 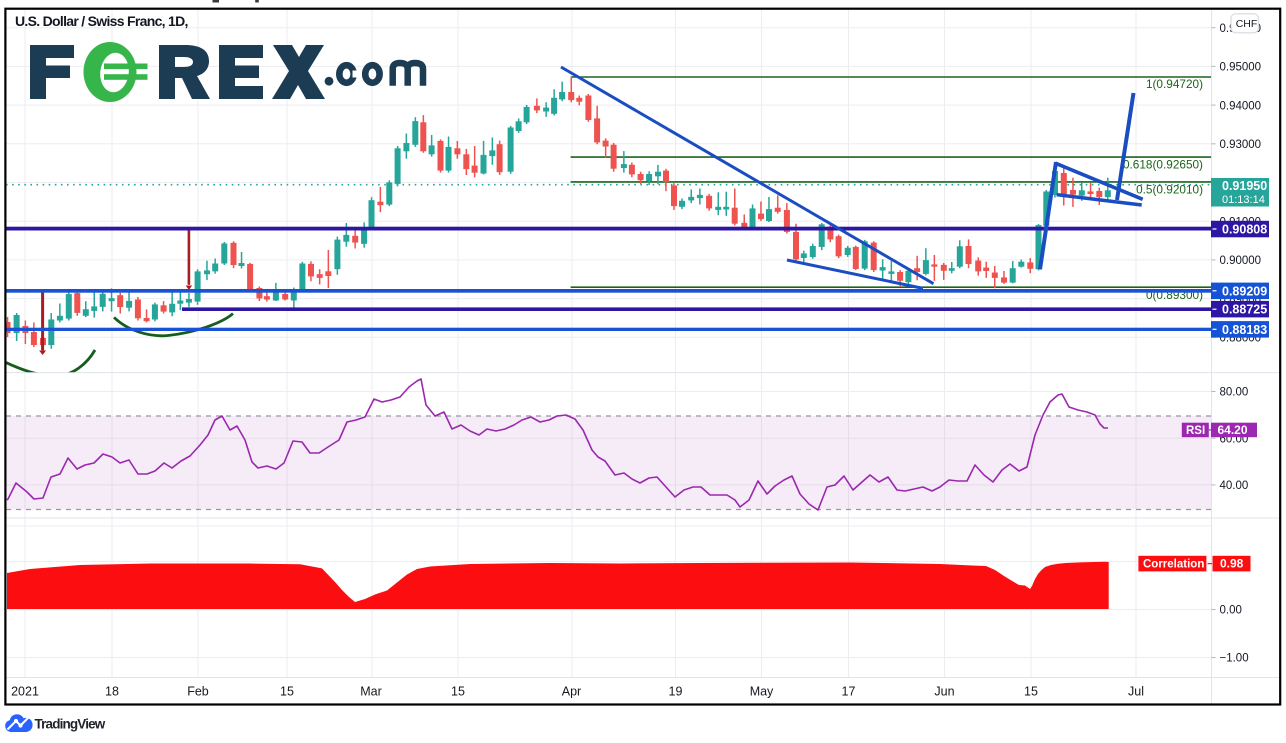 What do you see at coordinates (1234, 393) in the screenshot?
I see `svg-text: 80.00` at bounding box center [1234, 393].